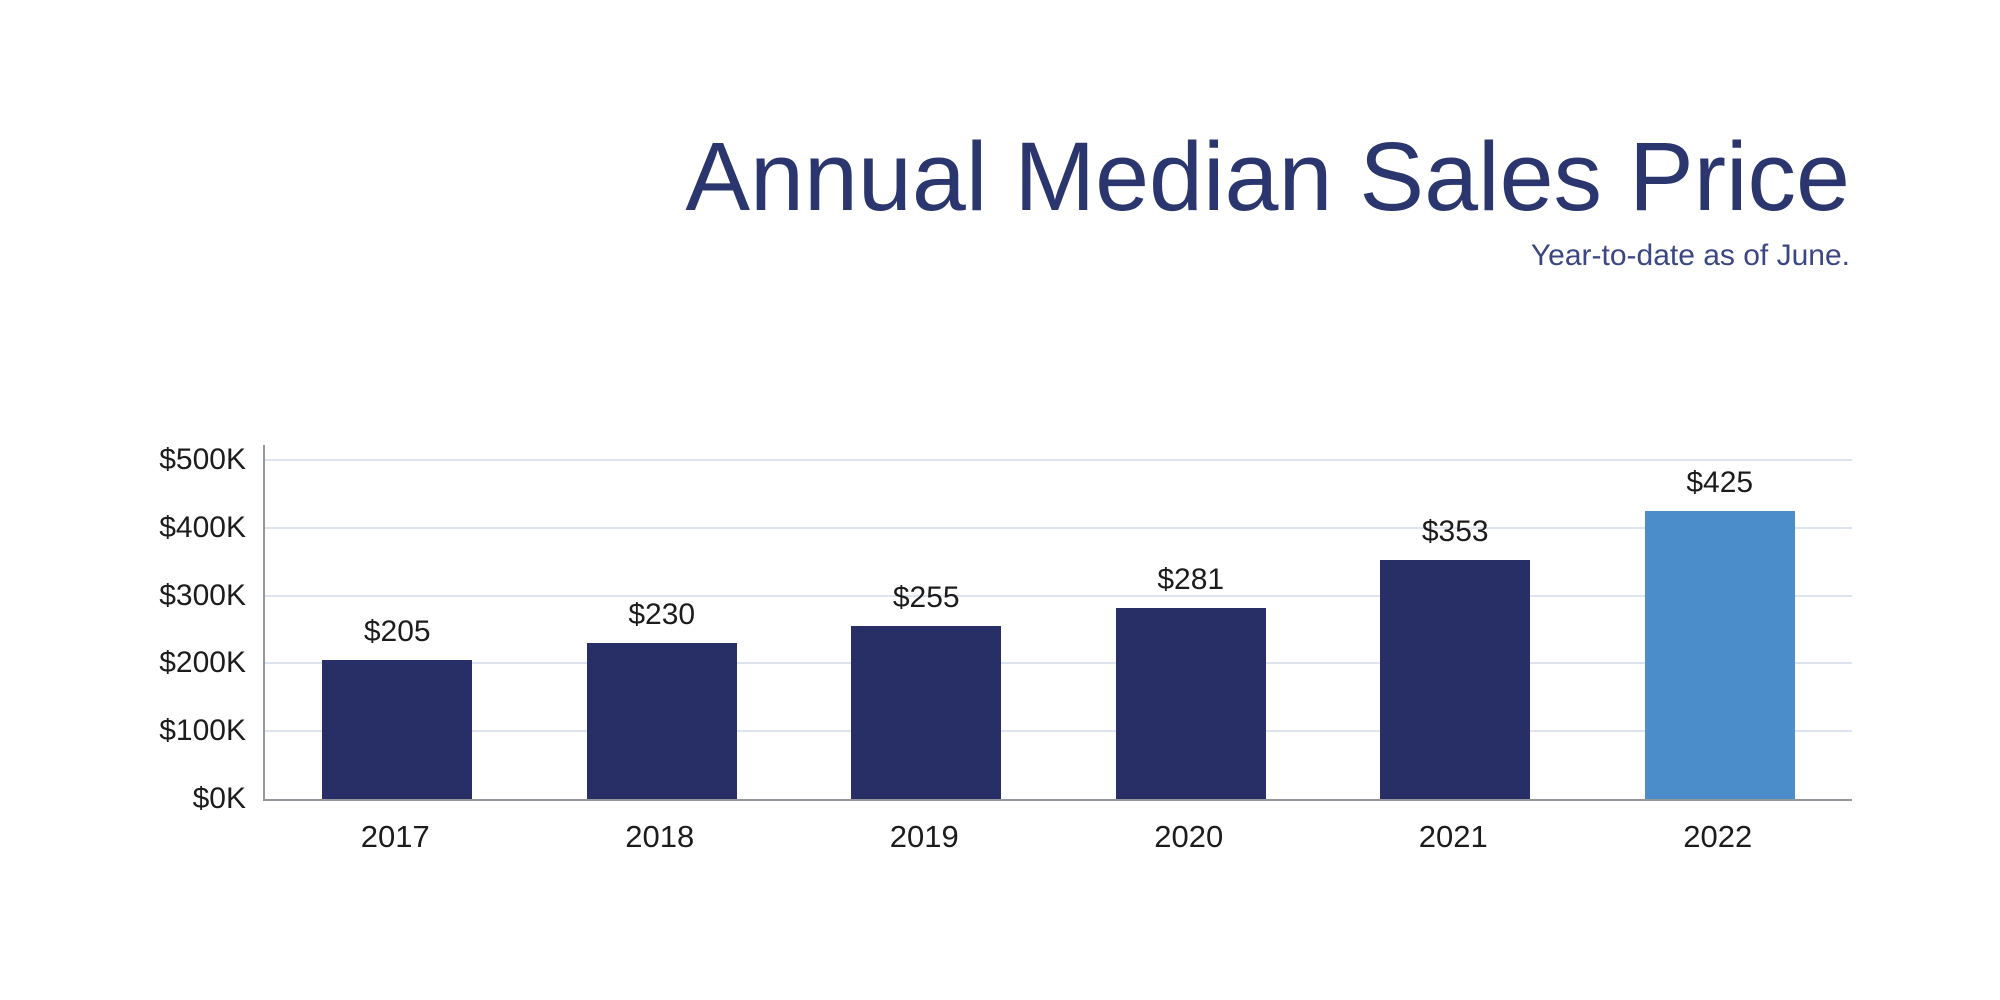  I want to click on y-tick-label-$0K: $0K, so click(219, 798).